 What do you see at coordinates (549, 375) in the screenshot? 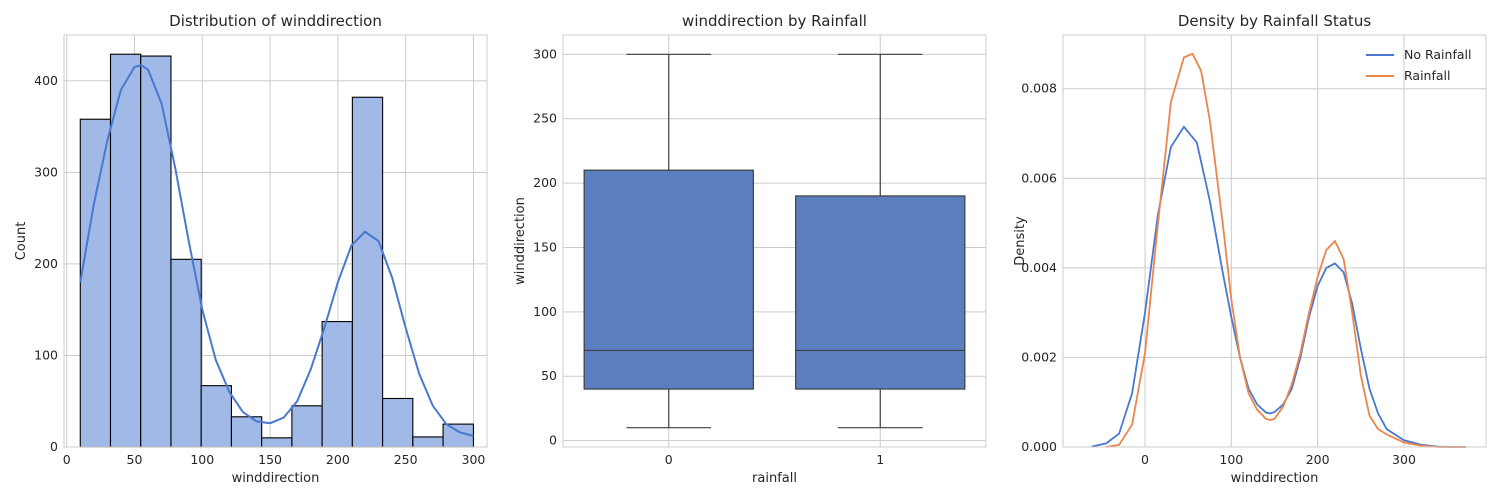
I see `y-tick-label: 50` at bounding box center [549, 375].